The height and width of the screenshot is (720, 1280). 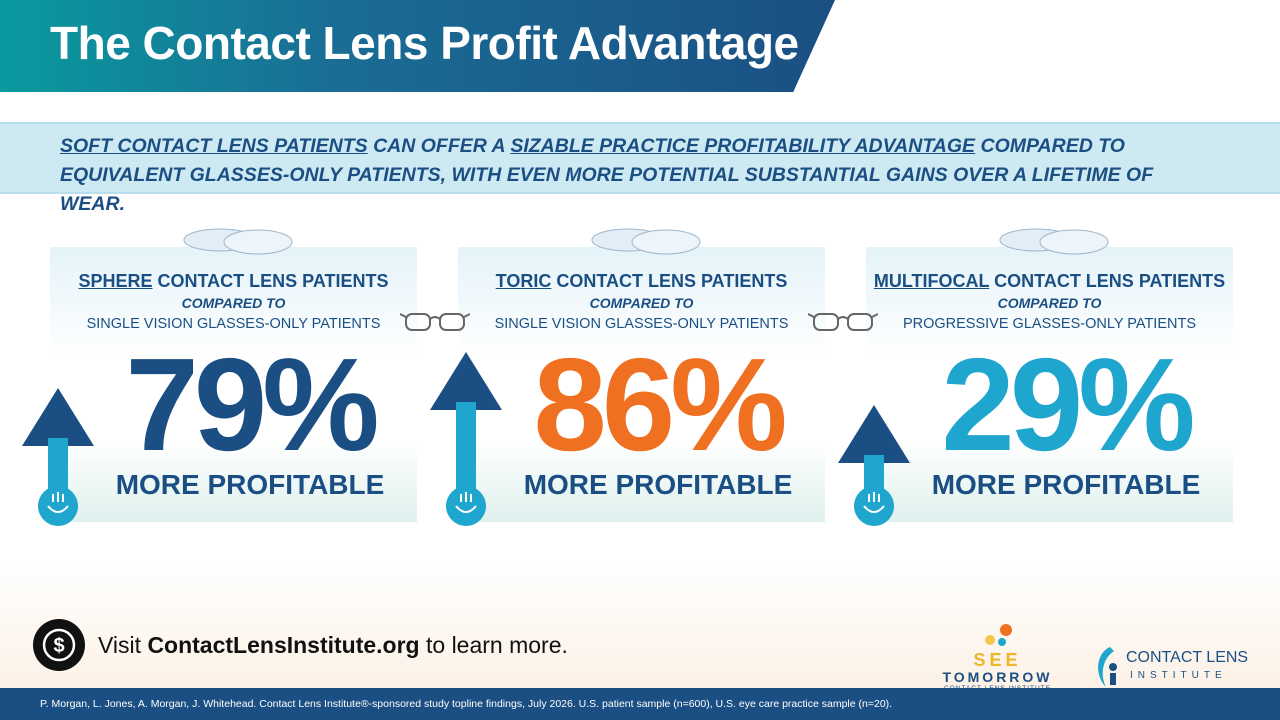 What do you see at coordinates (523, 281) in the screenshot?
I see `card-highlight: TORIC` at bounding box center [523, 281].